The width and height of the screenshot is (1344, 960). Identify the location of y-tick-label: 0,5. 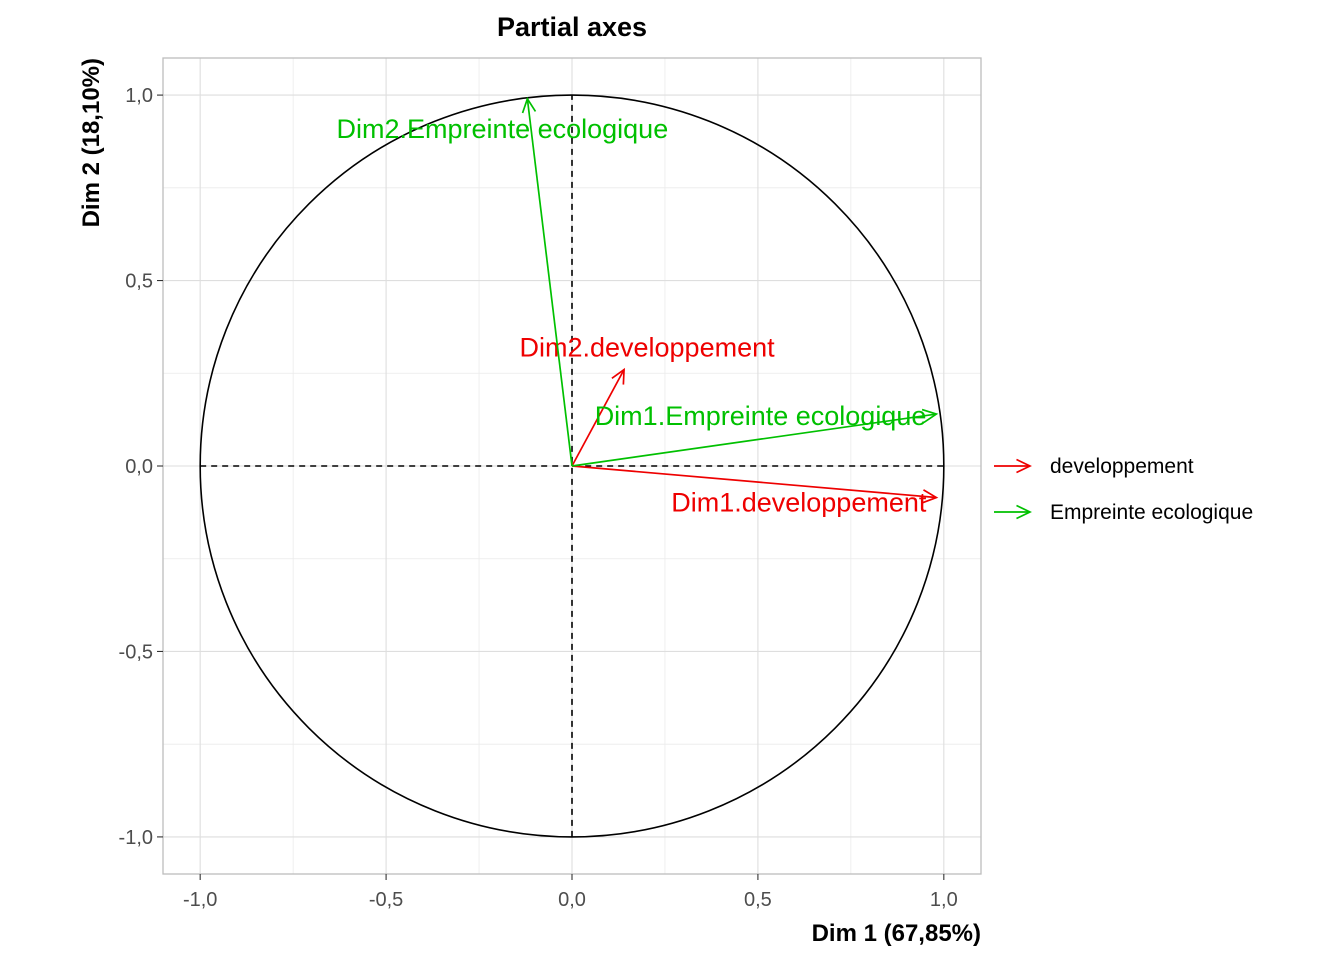
(139, 282).